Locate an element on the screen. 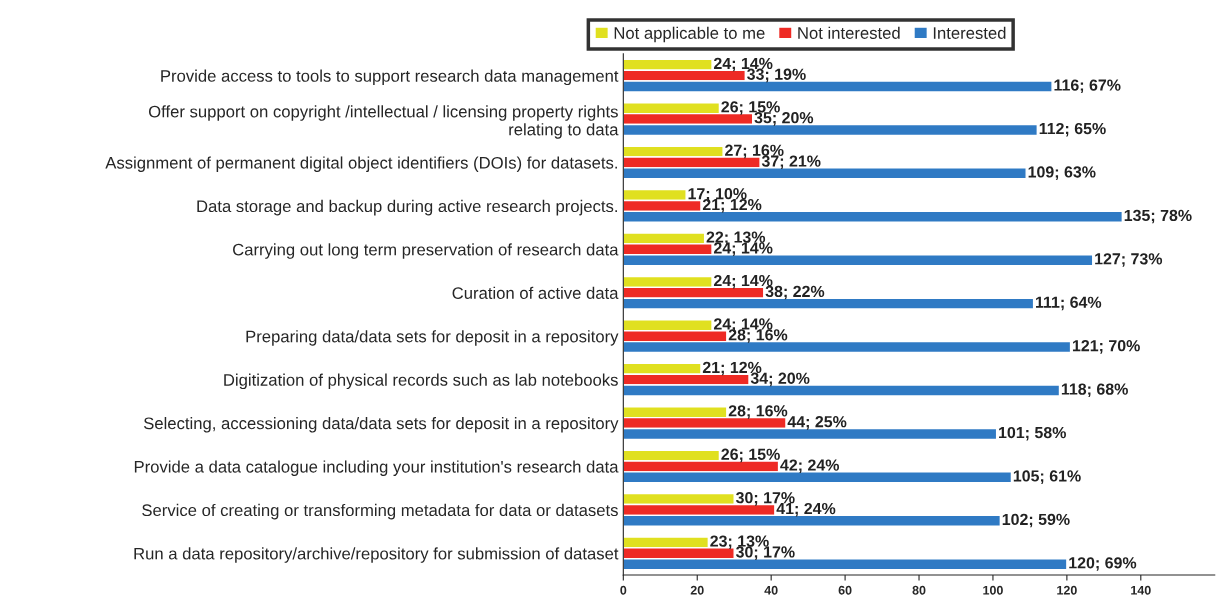  data-label: 102; 59% is located at coordinates (1036, 520).